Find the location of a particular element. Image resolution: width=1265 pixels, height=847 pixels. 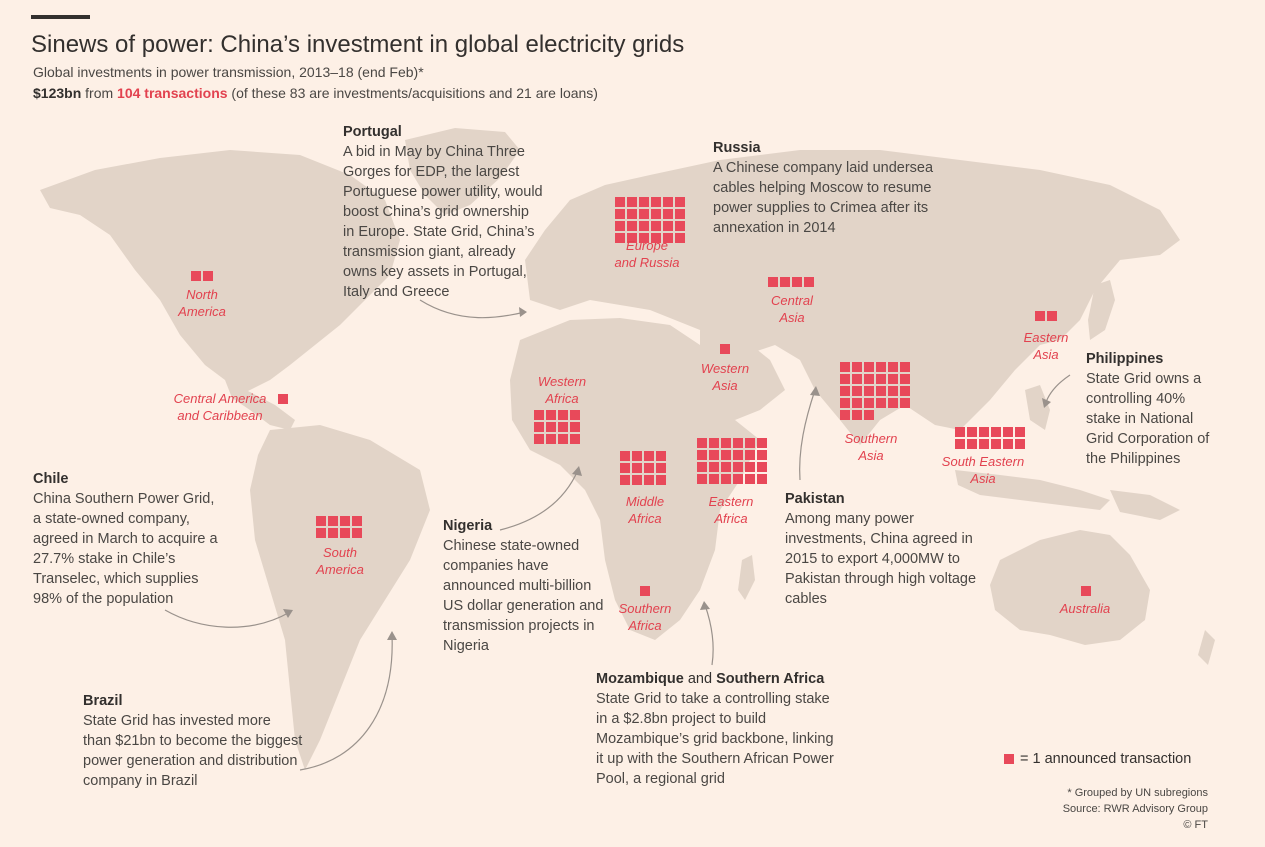

arrowhead-chile is located at coordinates (288, 613).